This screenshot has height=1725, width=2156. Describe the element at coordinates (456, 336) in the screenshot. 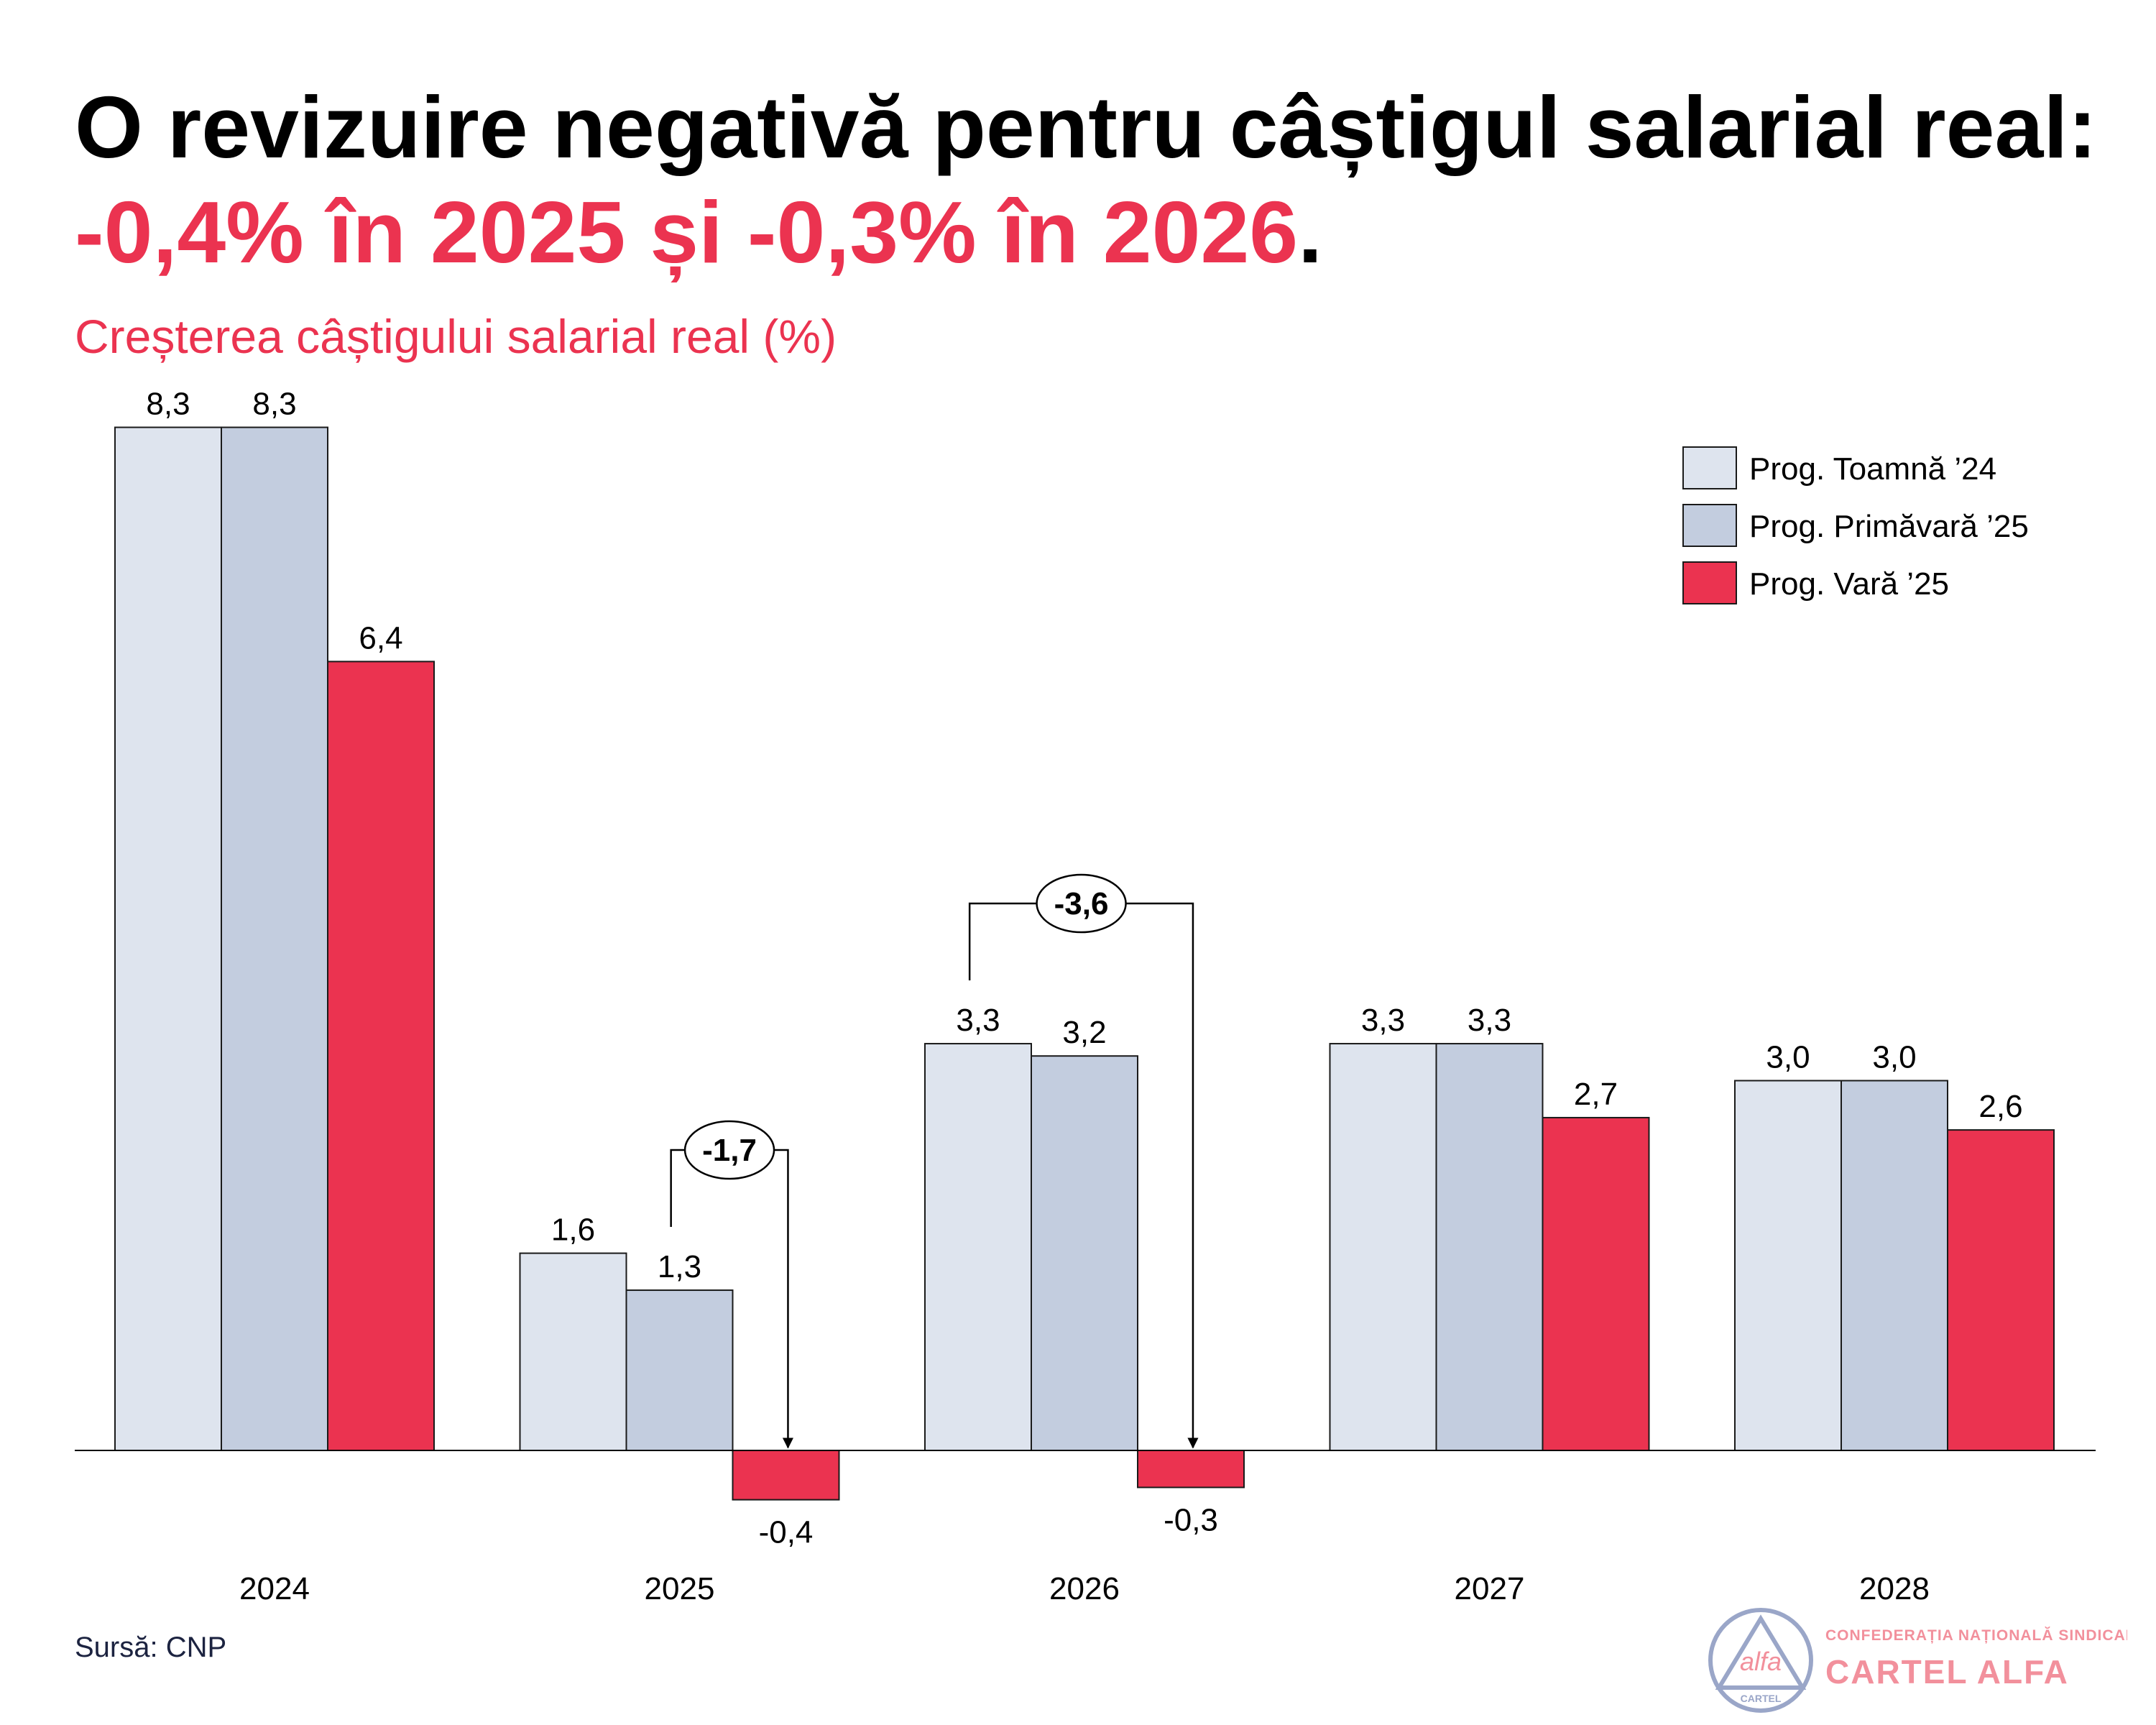

I see `chart-subtitle: Creșterea câștigului salarial real (%)` at that location.